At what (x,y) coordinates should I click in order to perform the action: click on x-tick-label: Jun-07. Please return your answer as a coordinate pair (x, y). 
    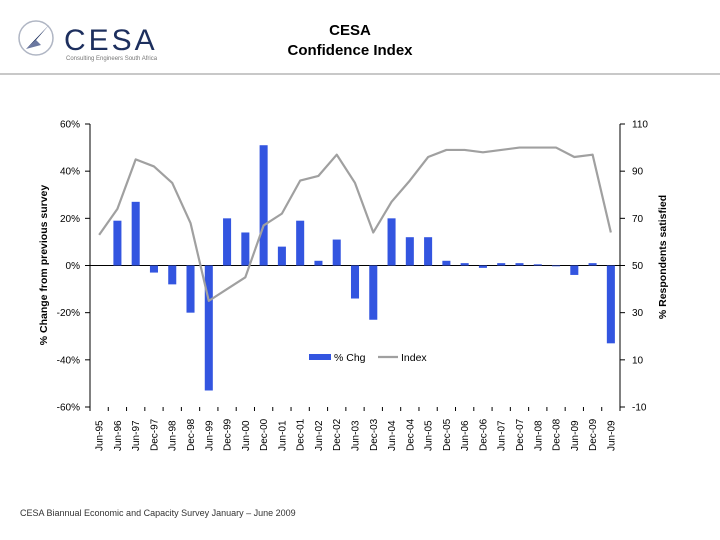
    Looking at the image, I should click on (502, 435).